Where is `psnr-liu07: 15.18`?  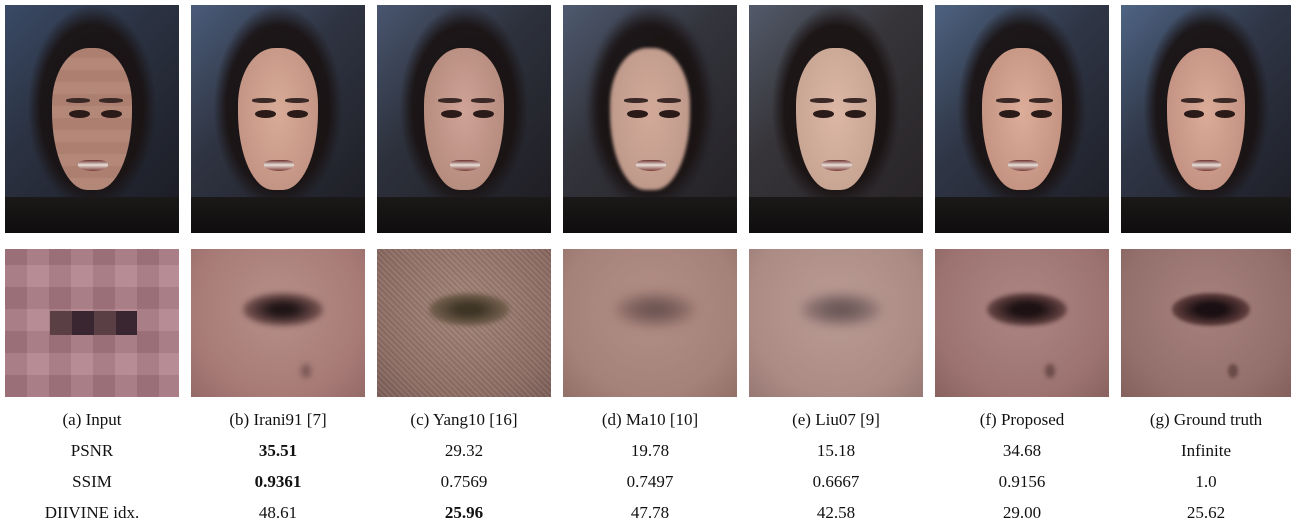
psnr-liu07: 15.18 is located at coordinates (836, 450).